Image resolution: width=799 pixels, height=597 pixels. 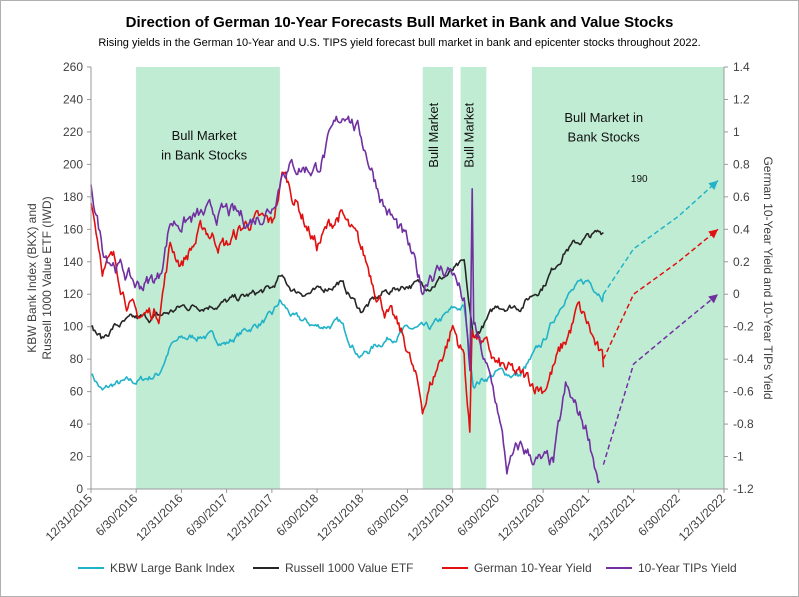 What do you see at coordinates (73, 67) in the screenshot?
I see `y-left-tick-label-13: 260` at bounding box center [73, 67].